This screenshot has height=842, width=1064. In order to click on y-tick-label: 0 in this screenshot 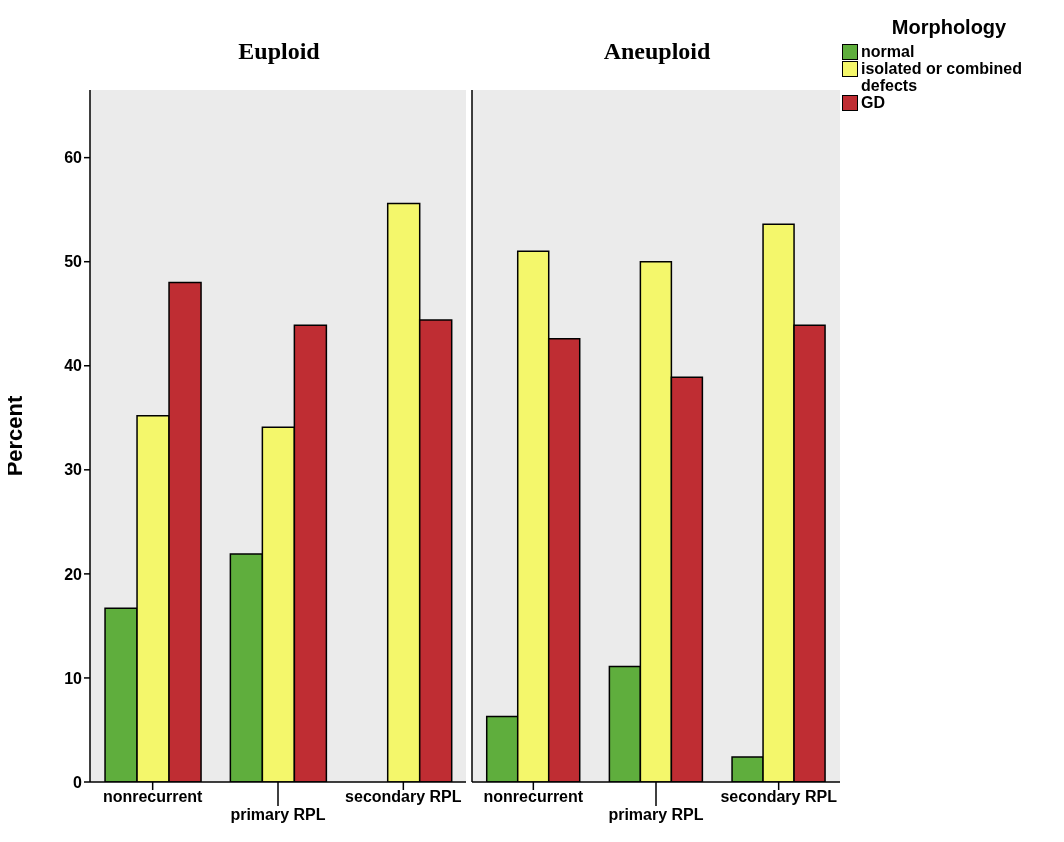, I will do `click(78, 782)`.